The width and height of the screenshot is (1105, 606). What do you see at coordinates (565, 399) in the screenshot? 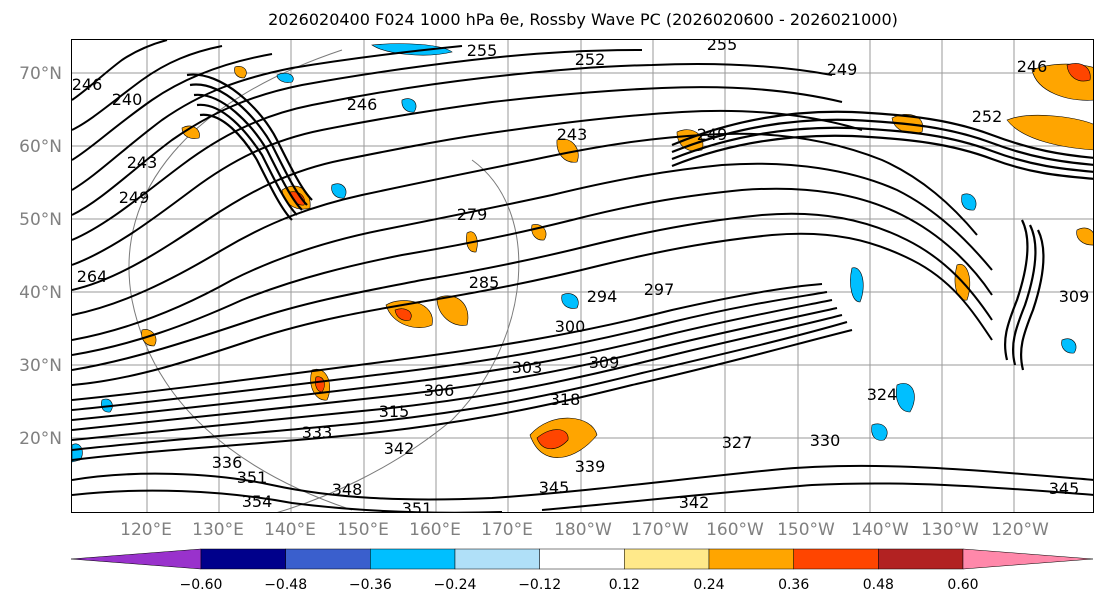
I see `contour-label: 318` at bounding box center [565, 399].